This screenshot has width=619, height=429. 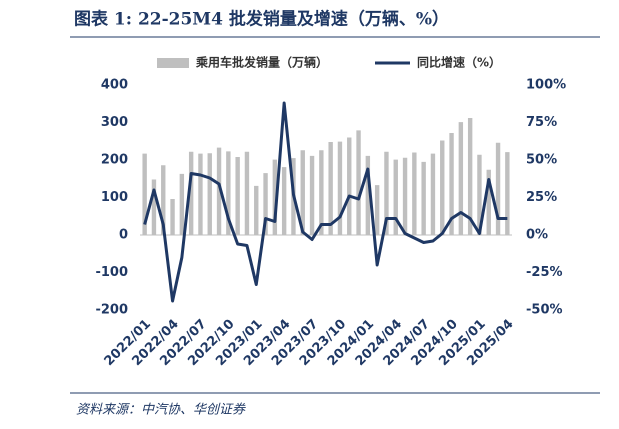 What do you see at coordinates (459, 62) in the screenshot?
I see `legend-label: 同比增速（%）` at bounding box center [459, 62].